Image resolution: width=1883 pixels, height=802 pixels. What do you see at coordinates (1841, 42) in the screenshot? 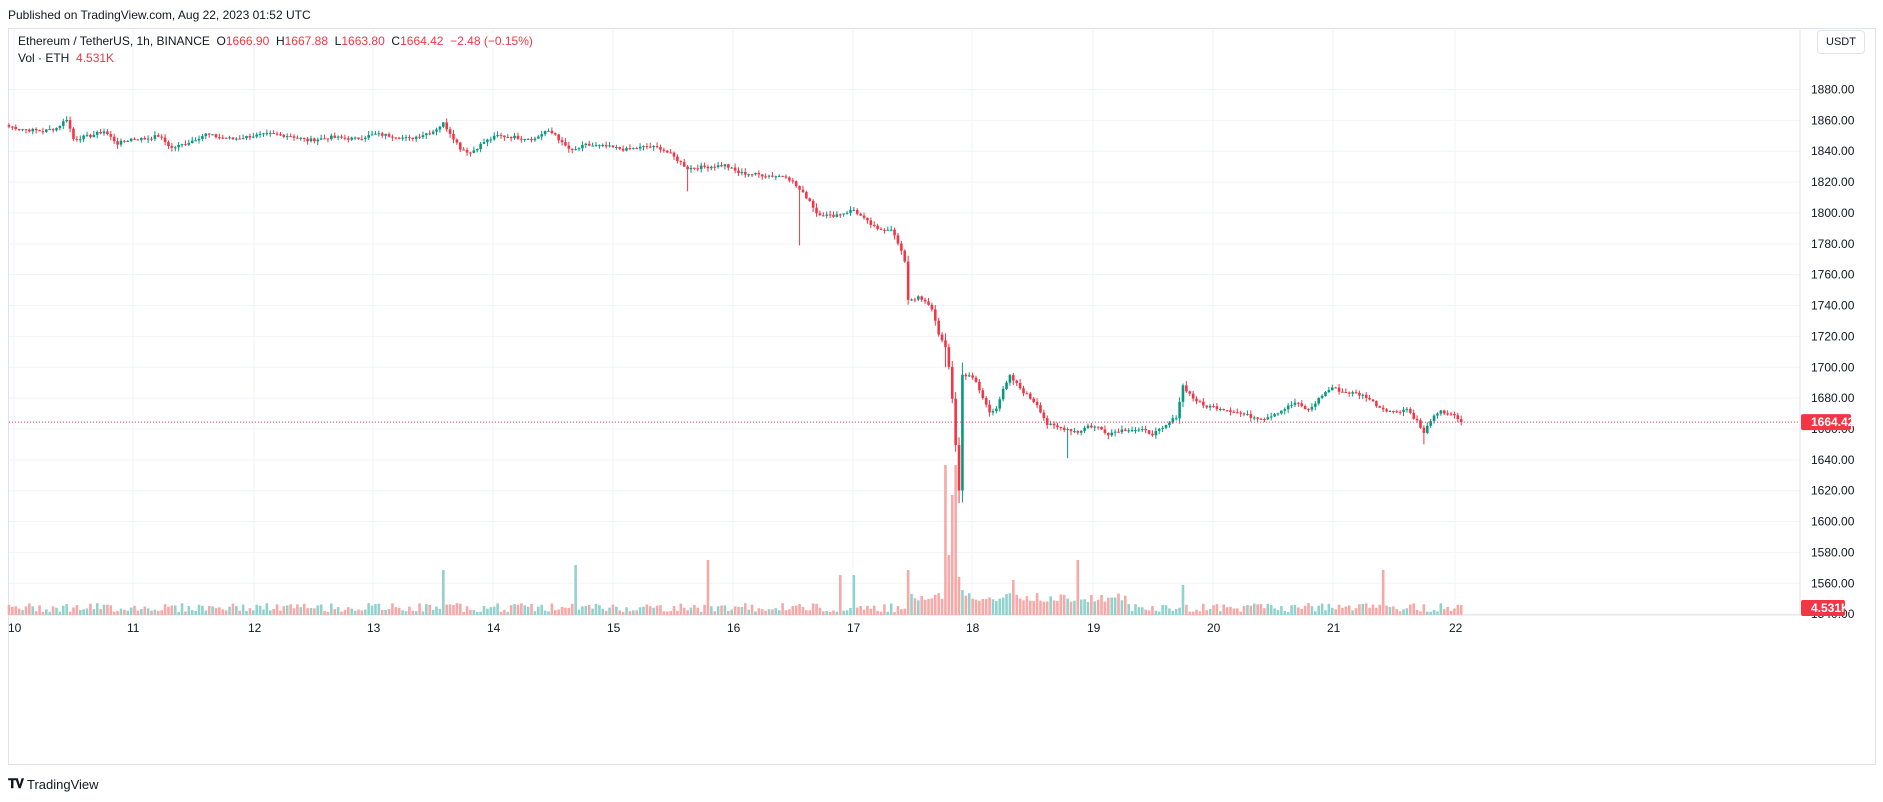
I see `currency-button: USDT` at bounding box center [1841, 42].